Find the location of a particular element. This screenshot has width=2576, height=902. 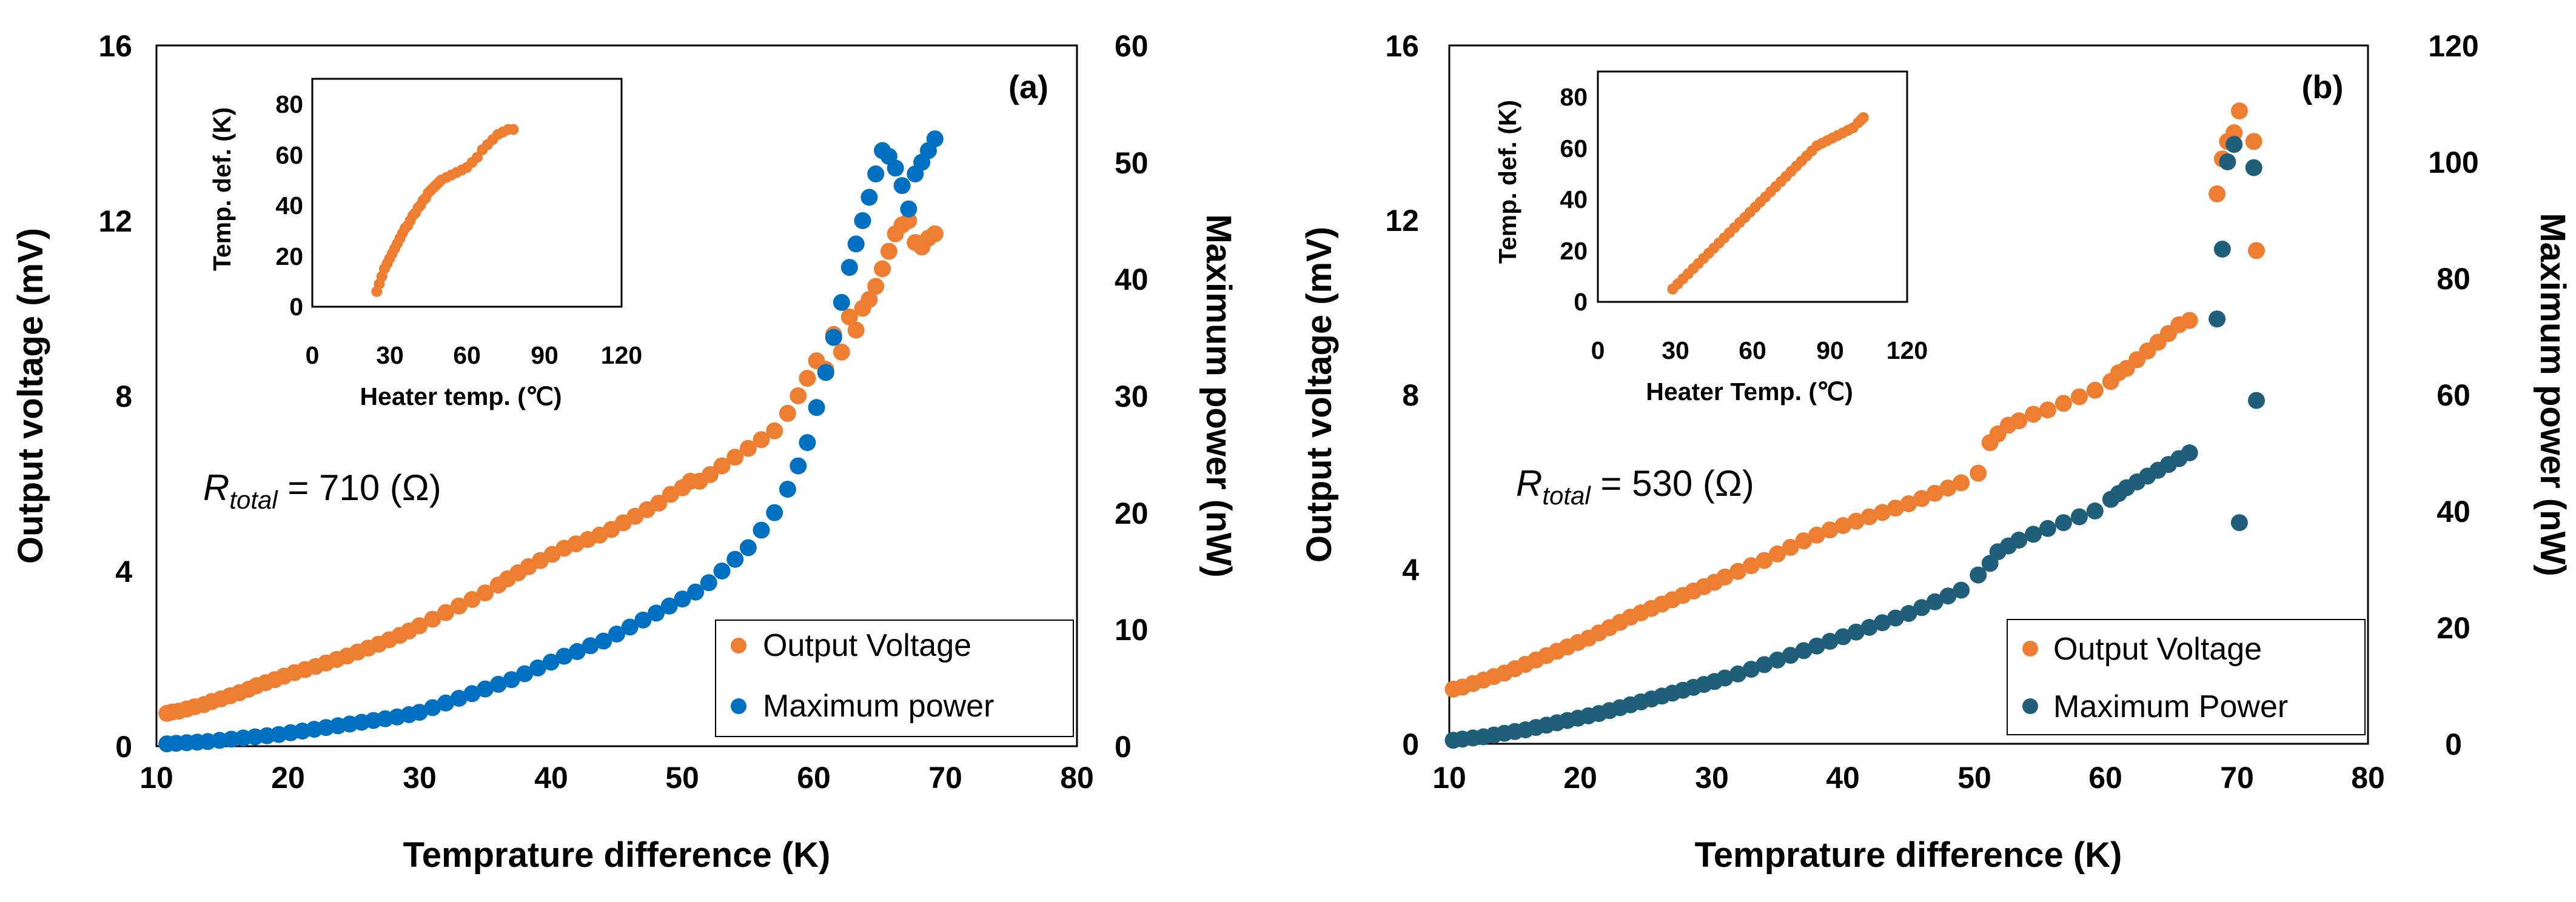

inset-x-axis-label: Heater temp. (℃) is located at coordinates (461, 397).